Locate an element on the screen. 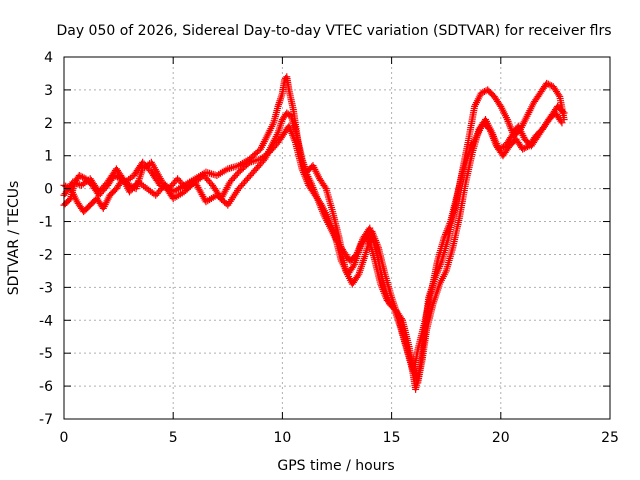  x-tick-label: 20 is located at coordinates (501, 438).